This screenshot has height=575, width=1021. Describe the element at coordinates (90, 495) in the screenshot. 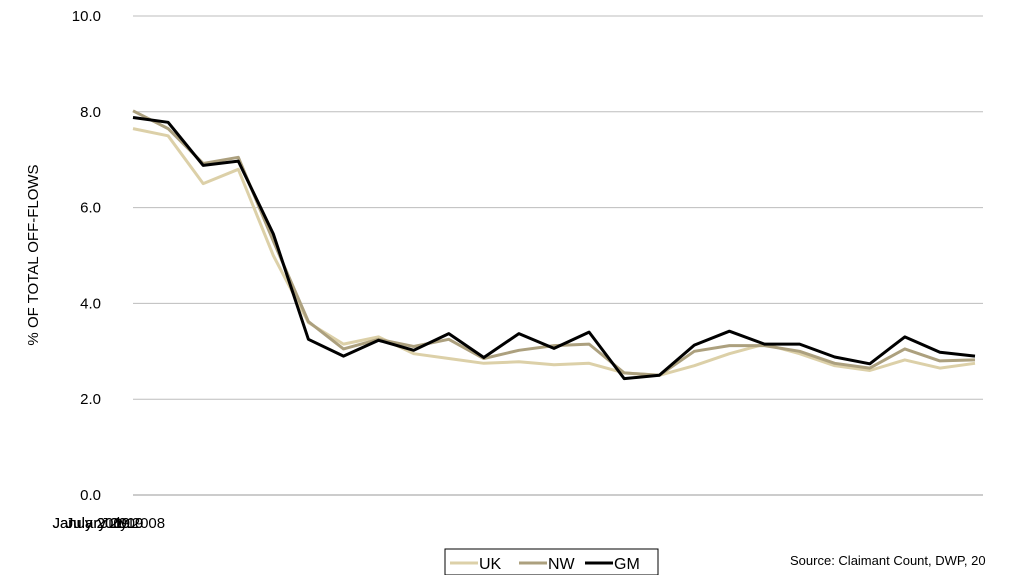

I see `y-tick-label: 0.0` at that location.